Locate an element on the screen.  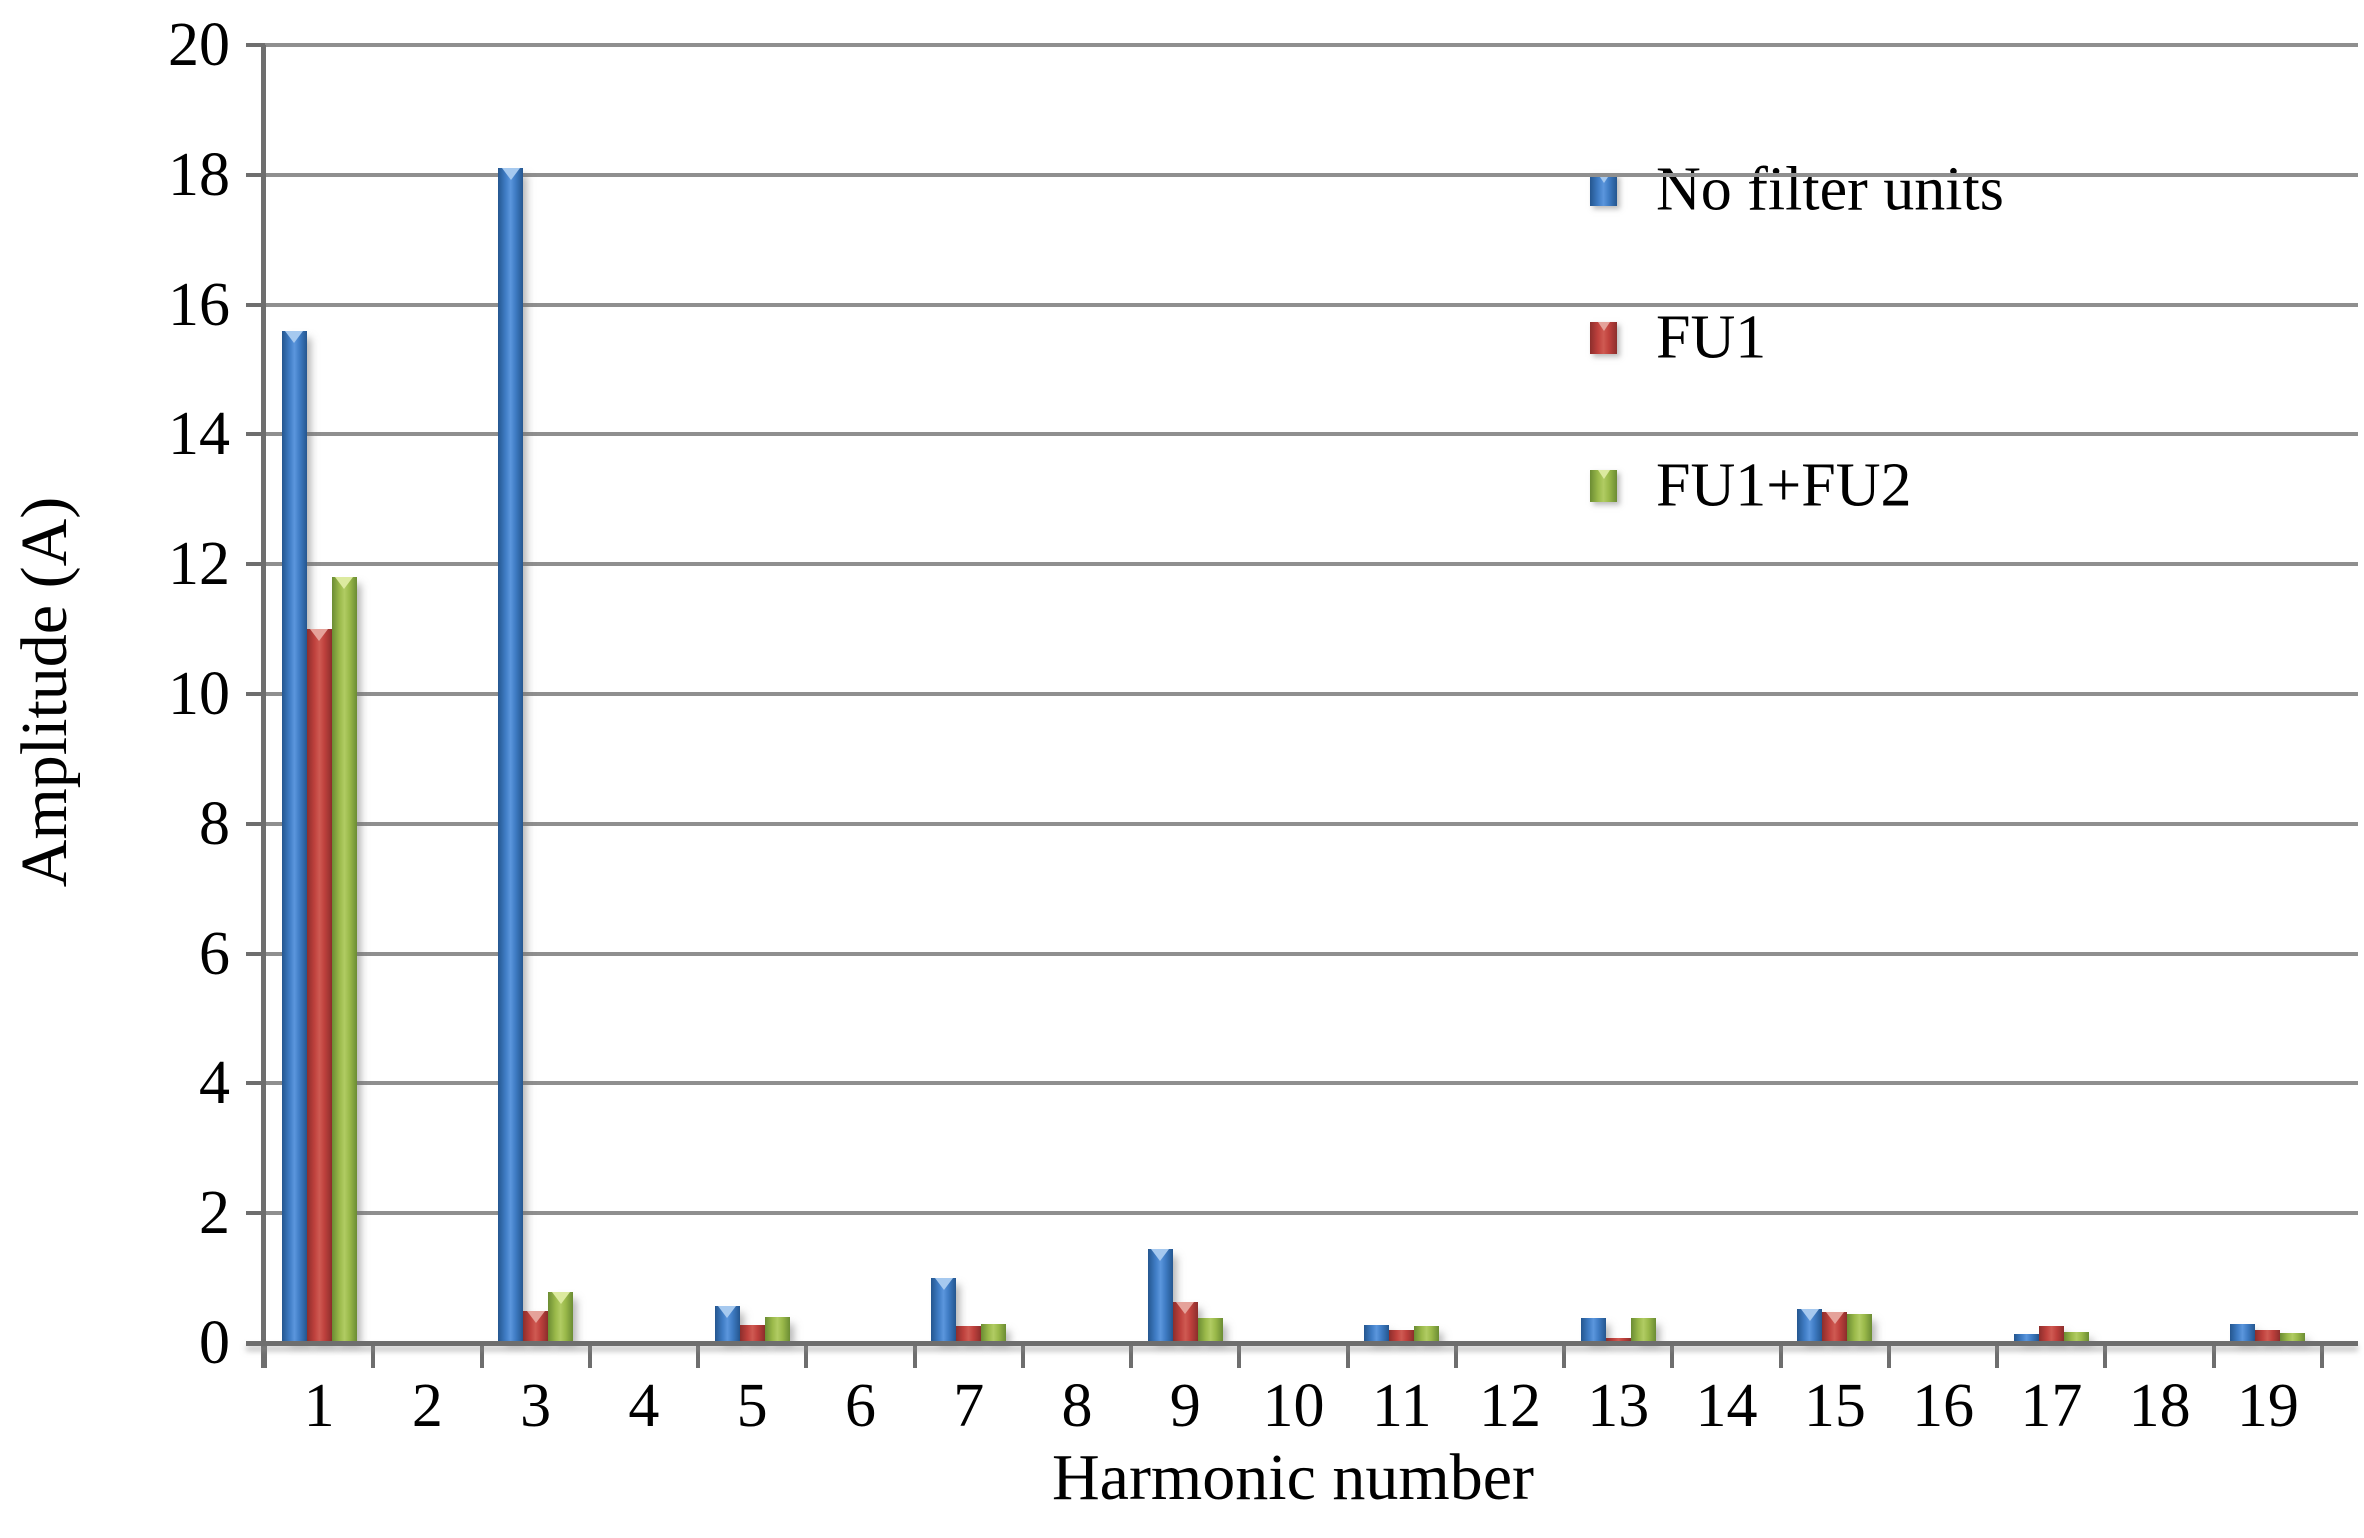
legend-entry-no-filter-units: No filter units is located at coordinates (1956, 190).